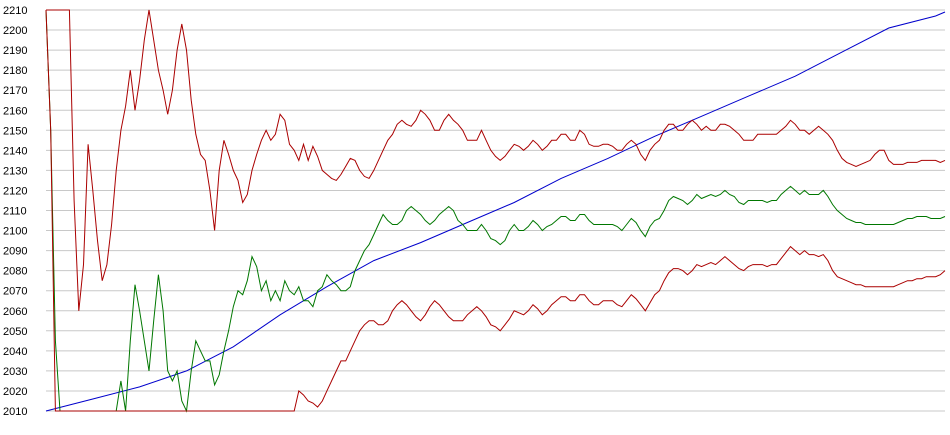  Describe the element at coordinates (15, 252) in the screenshot. I see `y-tick-label: 2090` at that location.